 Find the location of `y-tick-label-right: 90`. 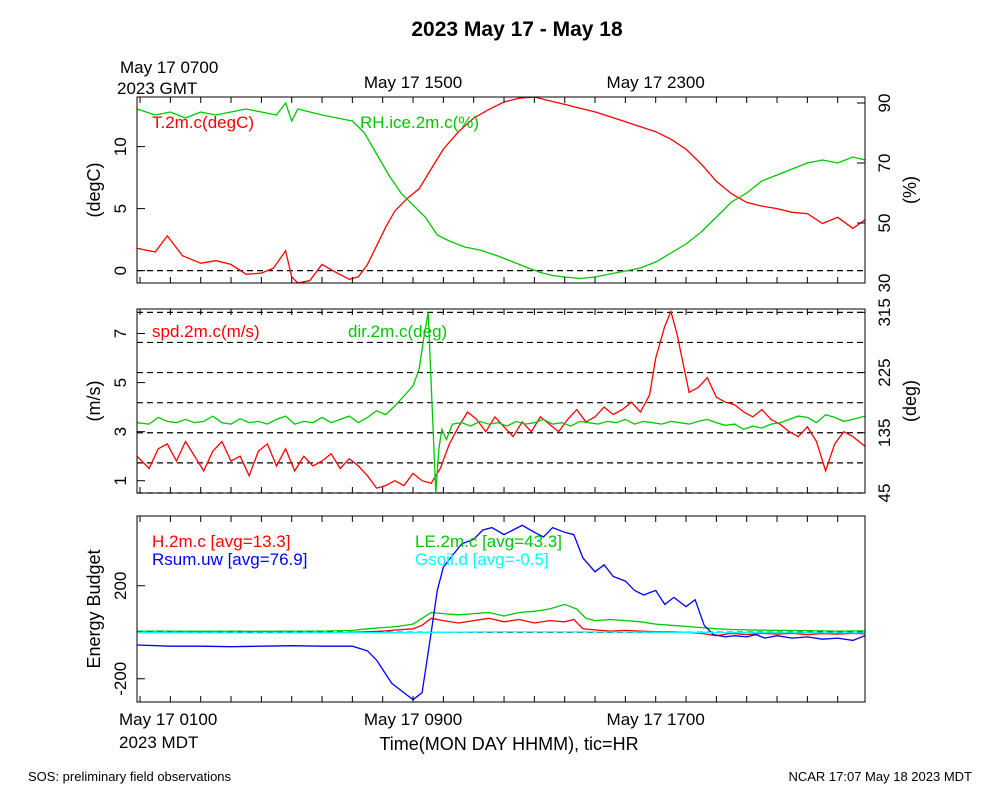

y-tick-label-right: 90 is located at coordinates (884, 103).